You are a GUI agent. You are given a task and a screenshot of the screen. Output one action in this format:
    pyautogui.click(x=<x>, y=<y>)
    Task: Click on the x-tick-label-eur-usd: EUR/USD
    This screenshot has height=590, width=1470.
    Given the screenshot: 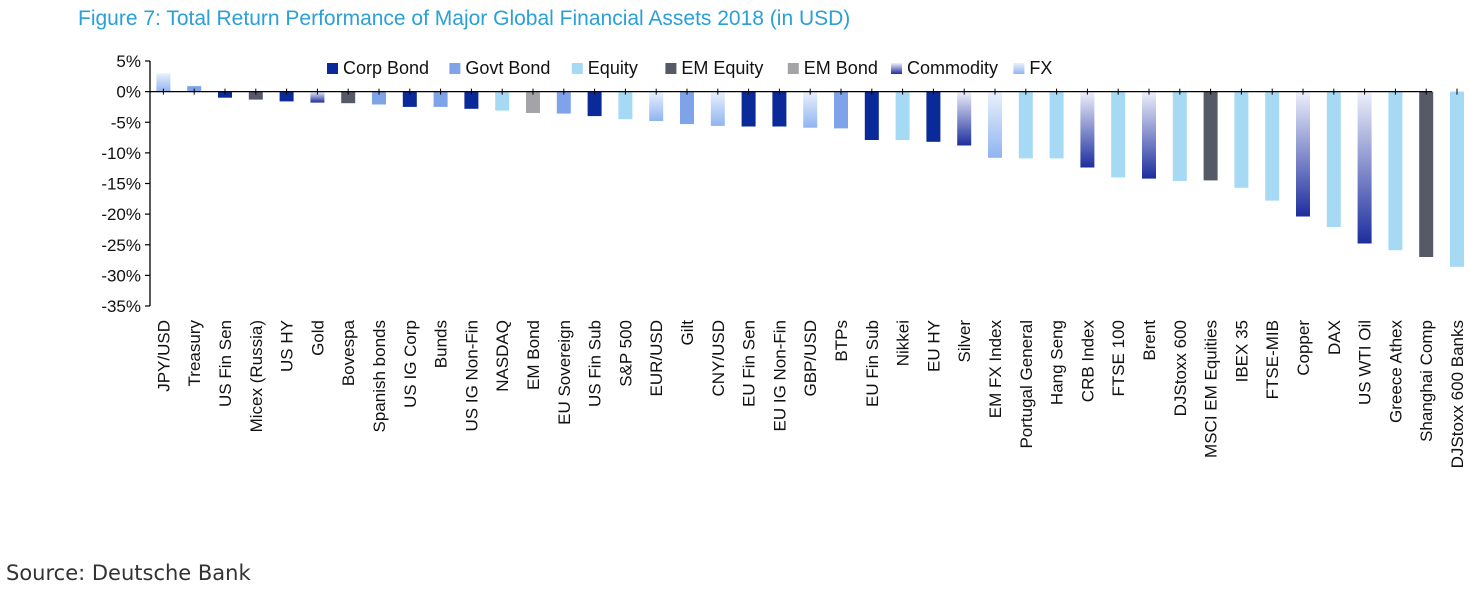 What is the action you would take?
    pyautogui.click(x=656, y=358)
    